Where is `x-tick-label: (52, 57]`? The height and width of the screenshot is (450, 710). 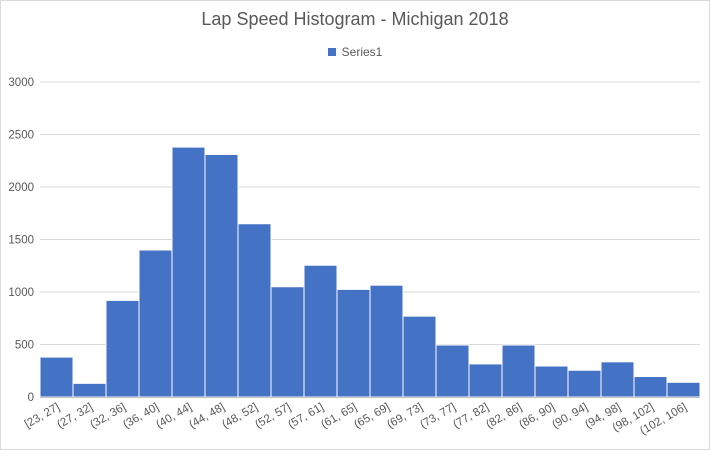
x-tick-label: (52, 57] is located at coordinates (273, 416).